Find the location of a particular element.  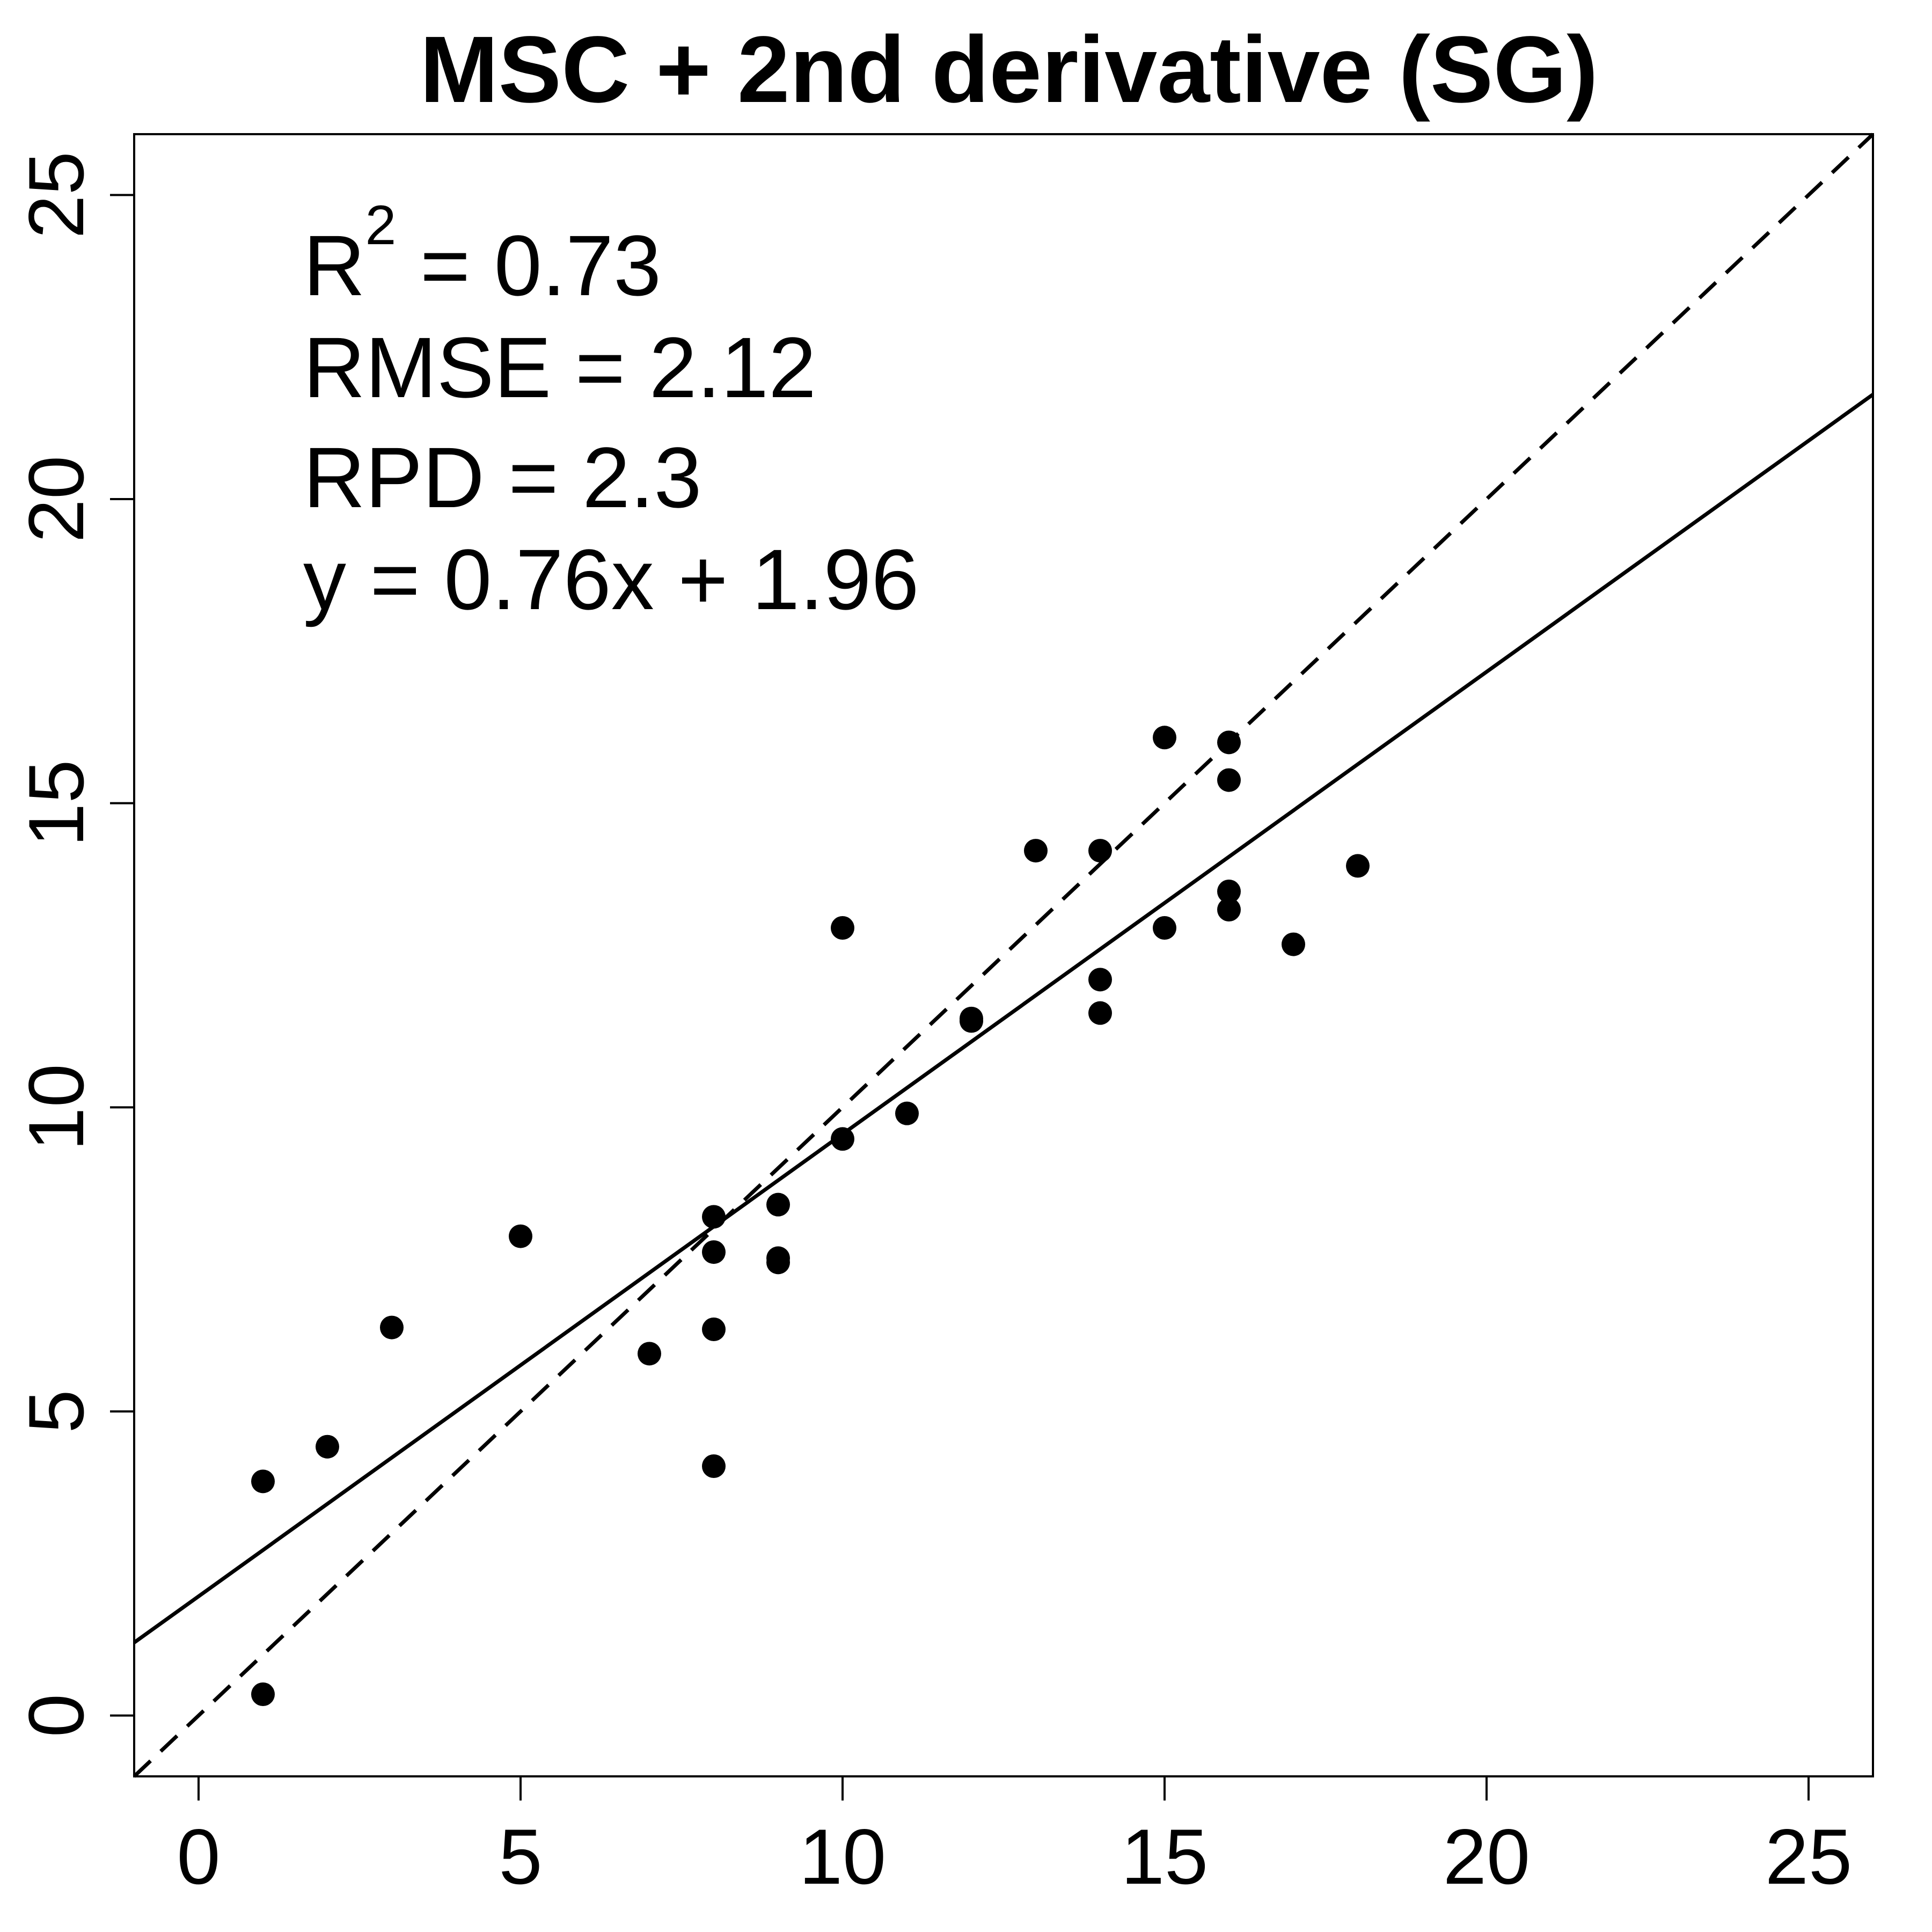

chart-title: MSC + 2nd derivative (SG) is located at coordinates (1009, 69).